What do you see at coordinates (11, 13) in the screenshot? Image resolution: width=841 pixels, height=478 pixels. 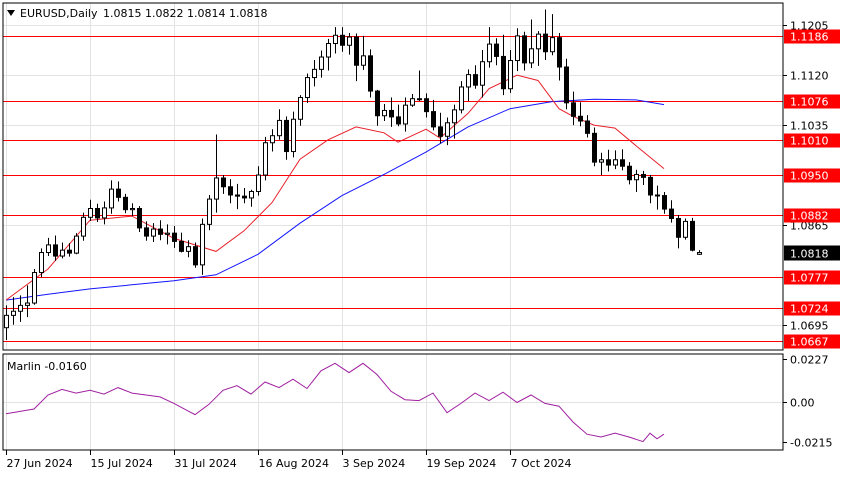 I see `collapse-triangle-icon` at bounding box center [11, 13].